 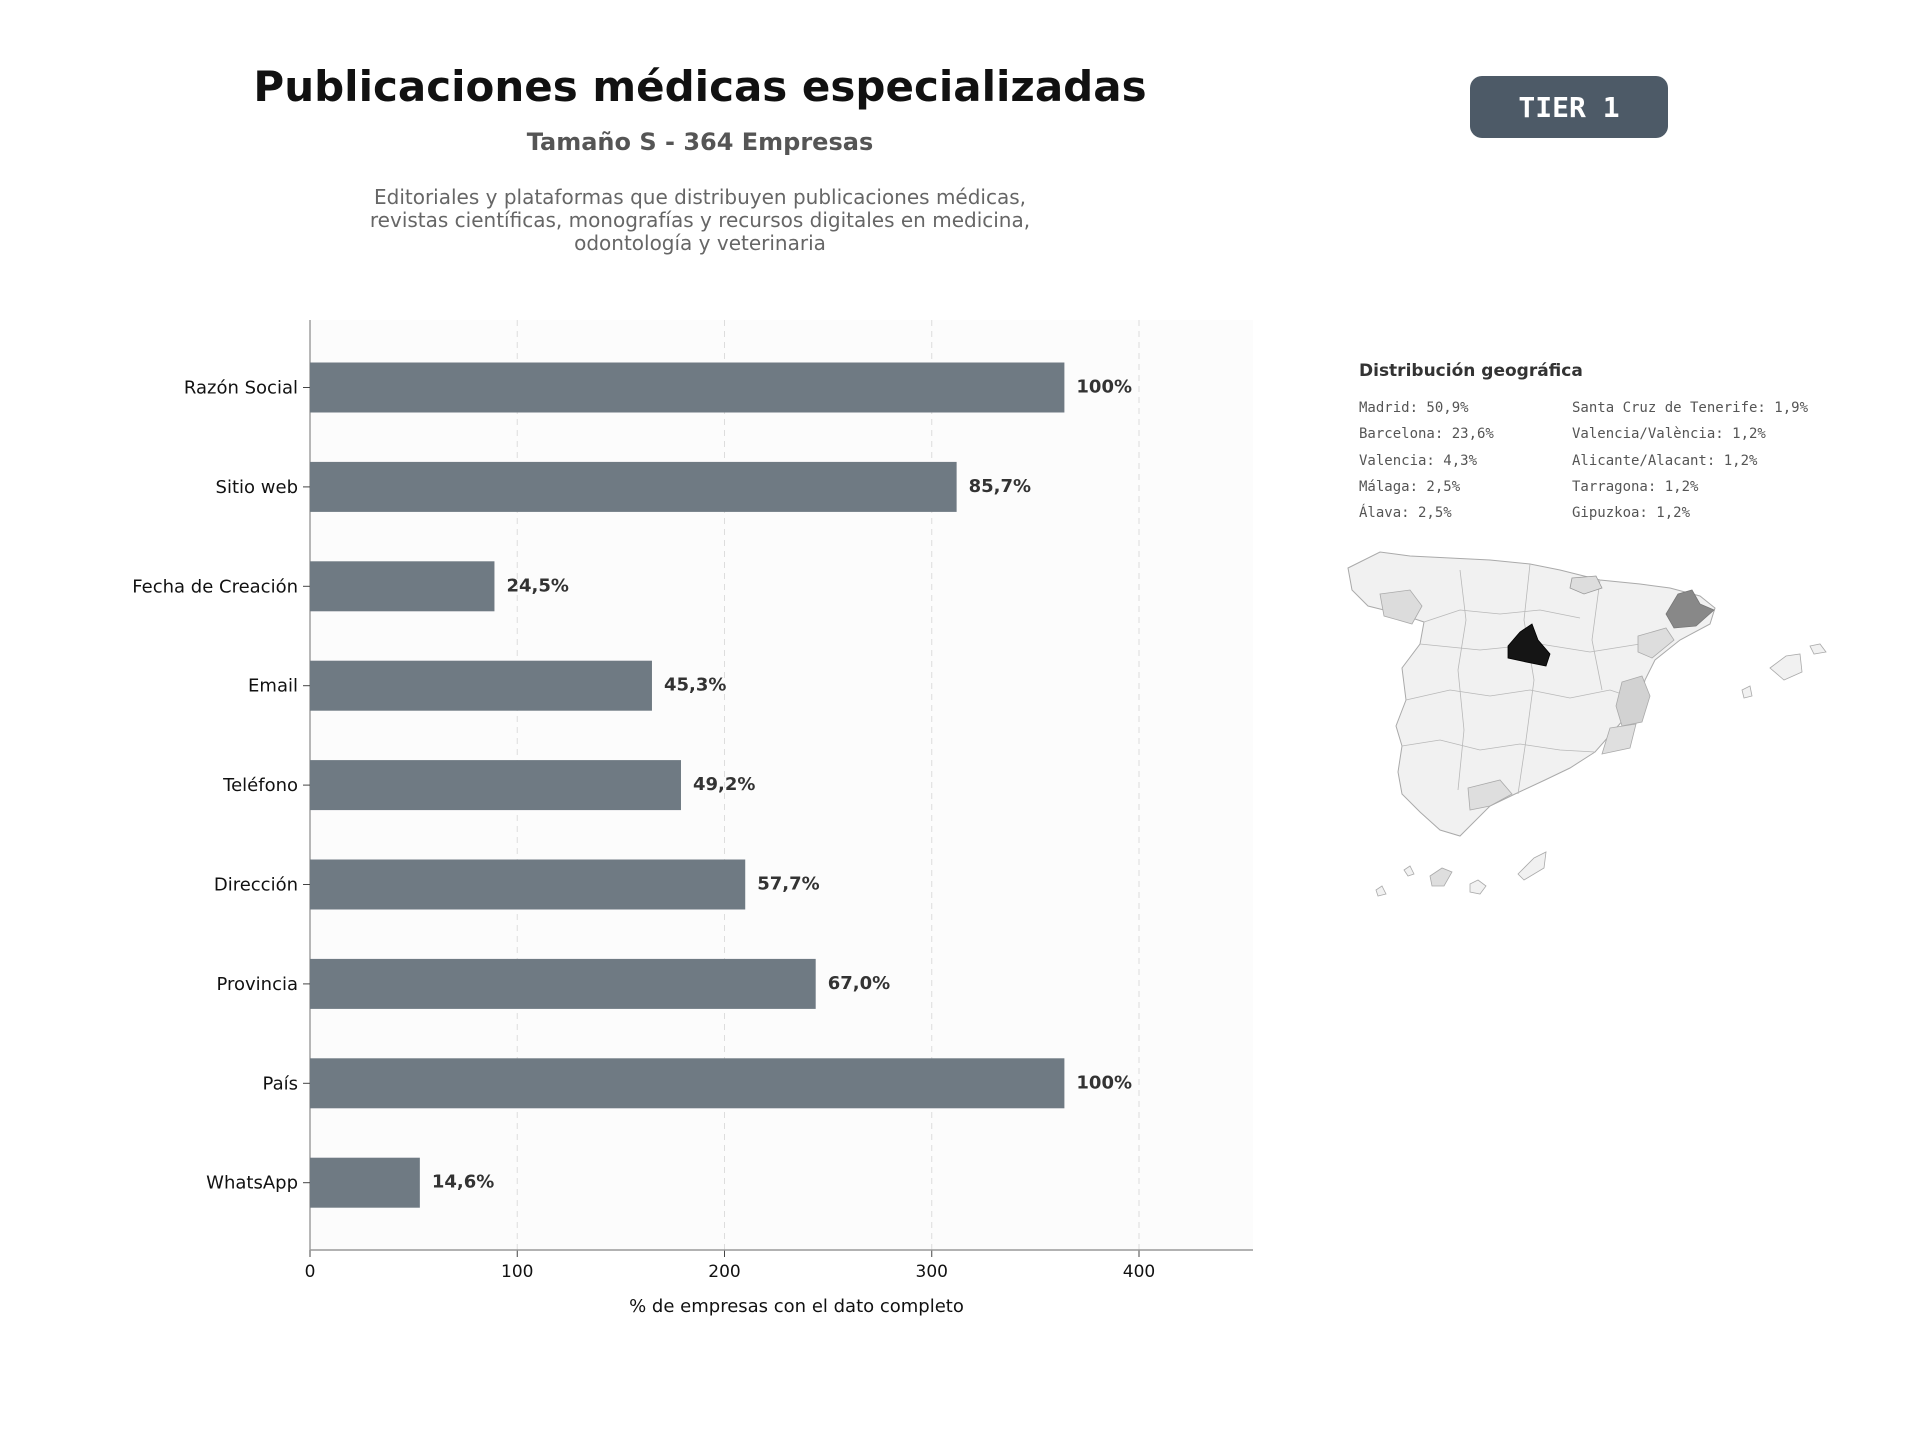 What do you see at coordinates (1139, 1272) in the screenshot?
I see `x-tick-label: 400` at bounding box center [1139, 1272].